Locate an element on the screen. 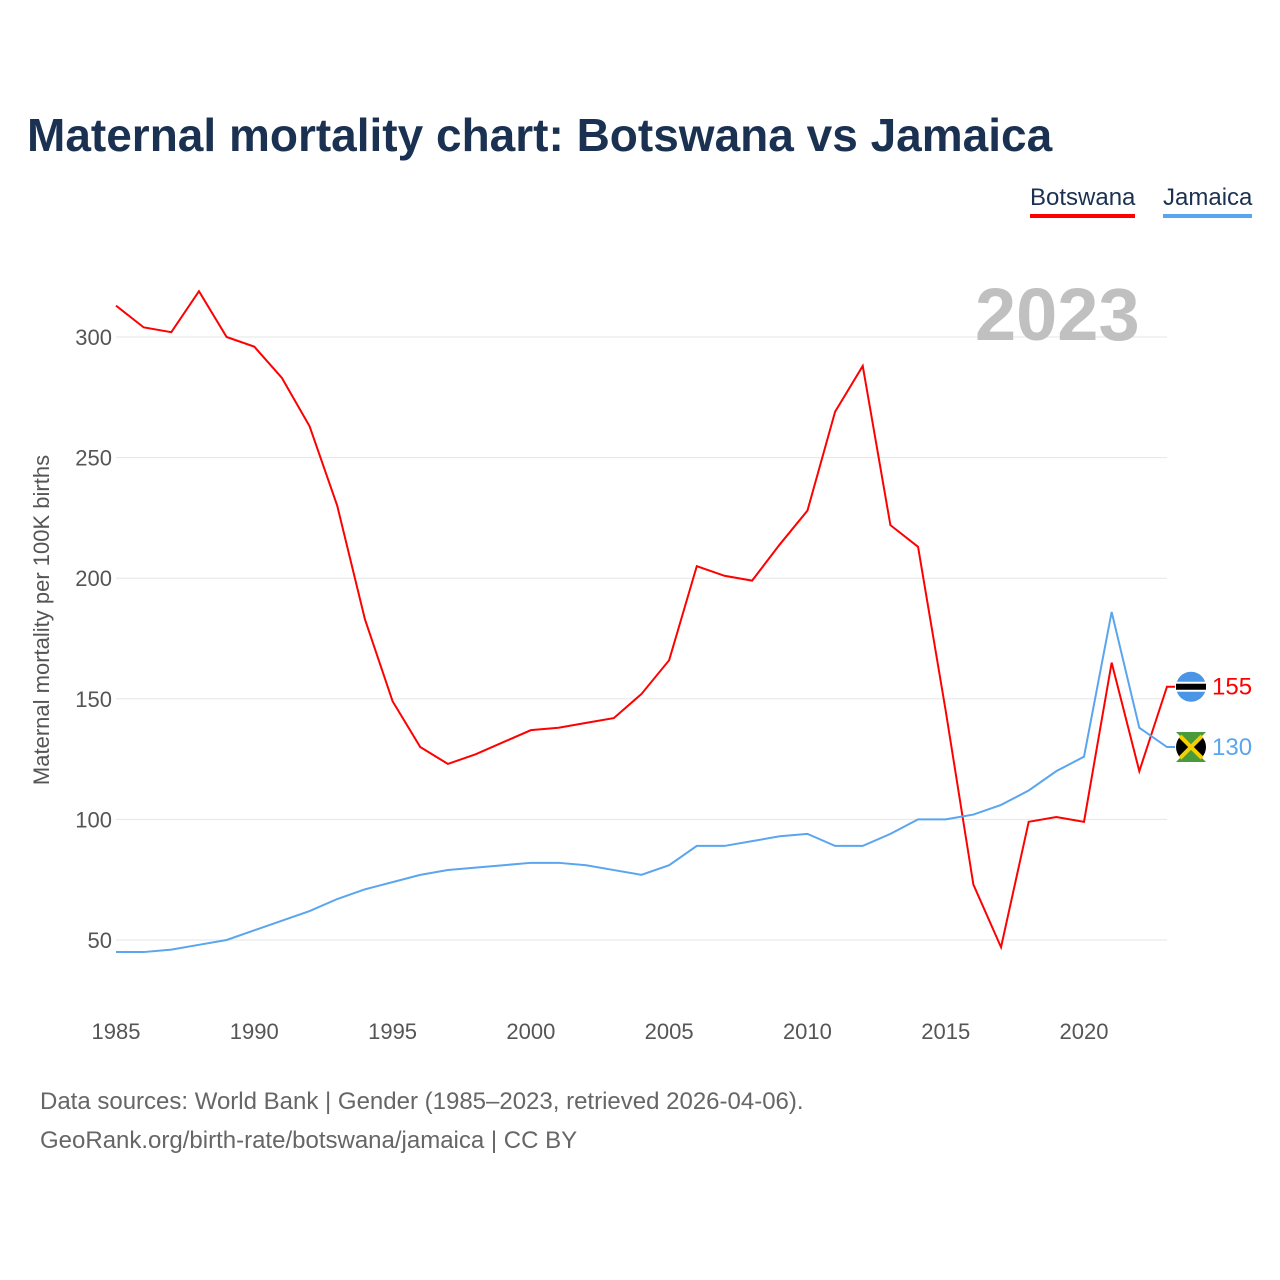 The width and height of the screenshot is (1280, 1280). end-value-label: 155 is located at coordinates (1232, 687).